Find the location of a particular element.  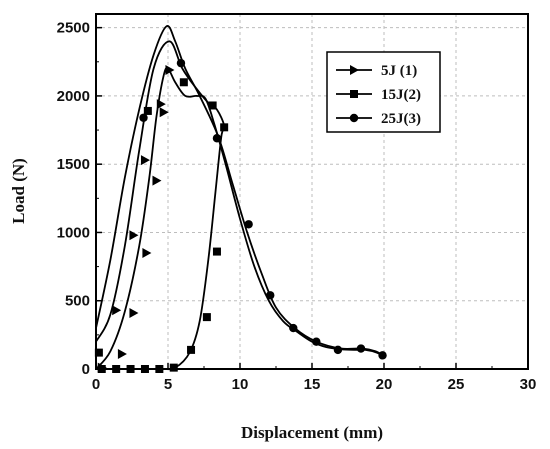

x-tick-label: 10 is located at coordinates (240, 384).